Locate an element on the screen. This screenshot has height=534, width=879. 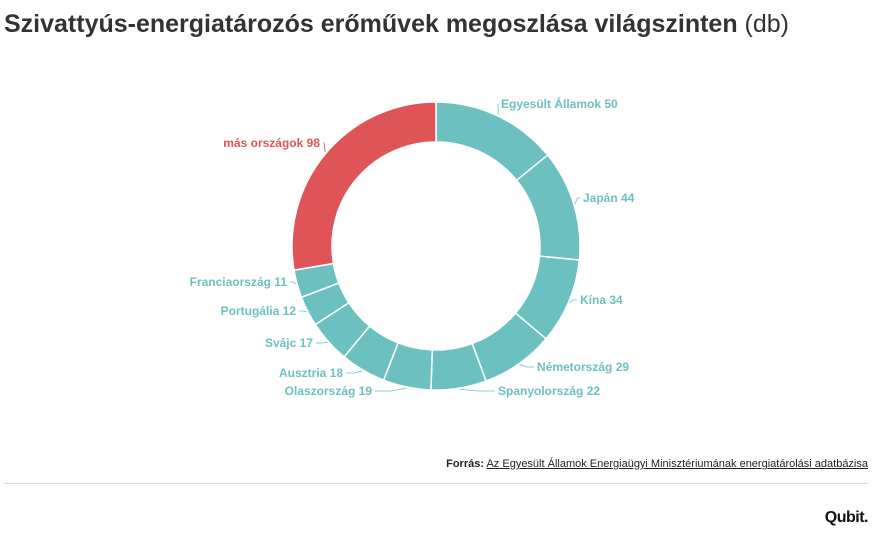
slice-label-4: Németország 29 is located at coordinates (583, 367).